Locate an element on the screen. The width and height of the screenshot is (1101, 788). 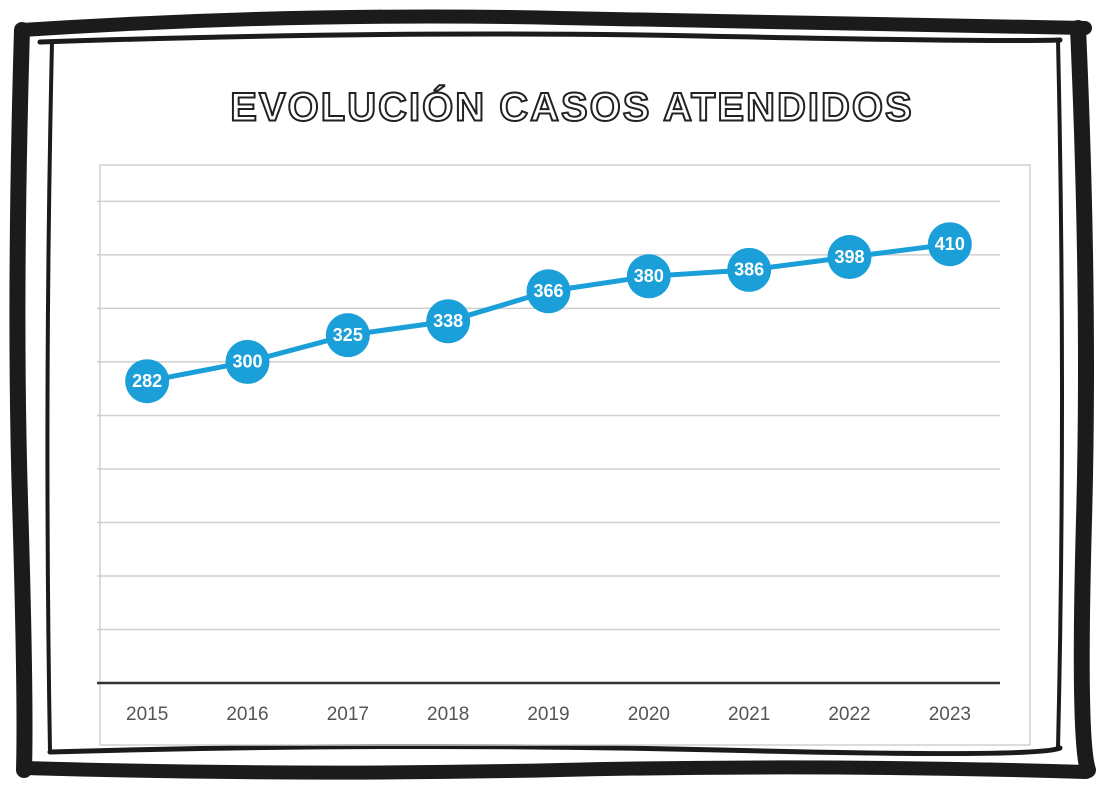
data-label: 410 is located at coordinates (950, 244).